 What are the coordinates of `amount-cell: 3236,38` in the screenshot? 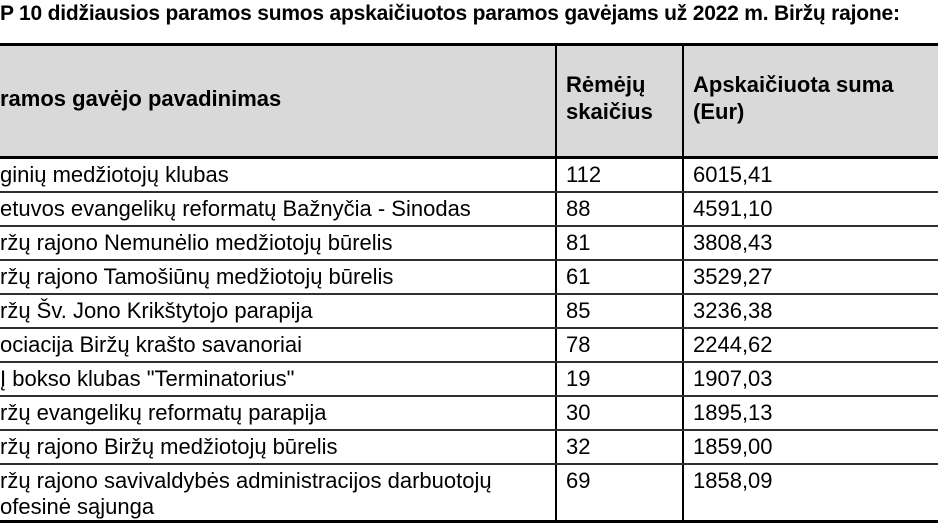 It's located at (810, 311).